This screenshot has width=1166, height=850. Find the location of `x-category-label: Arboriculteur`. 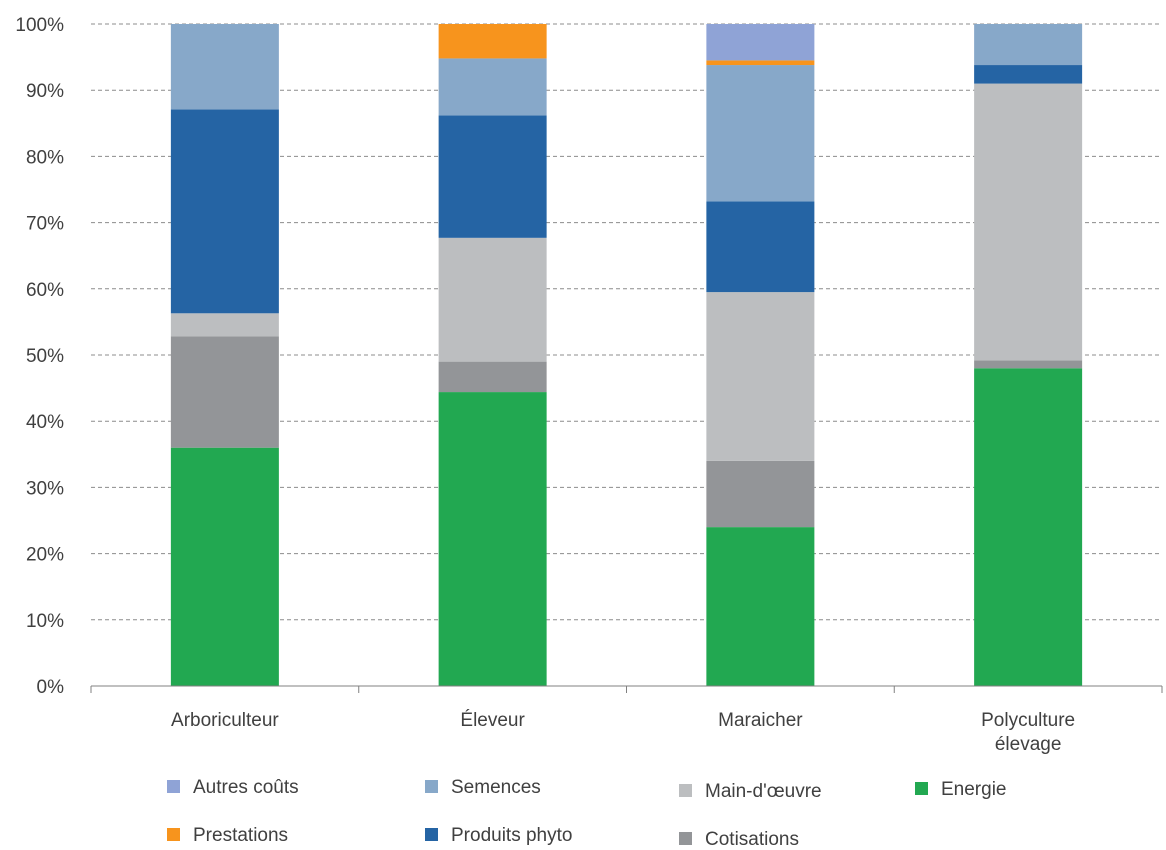

x-category-label: Arboriculteur is located at coordinates (225, 720).